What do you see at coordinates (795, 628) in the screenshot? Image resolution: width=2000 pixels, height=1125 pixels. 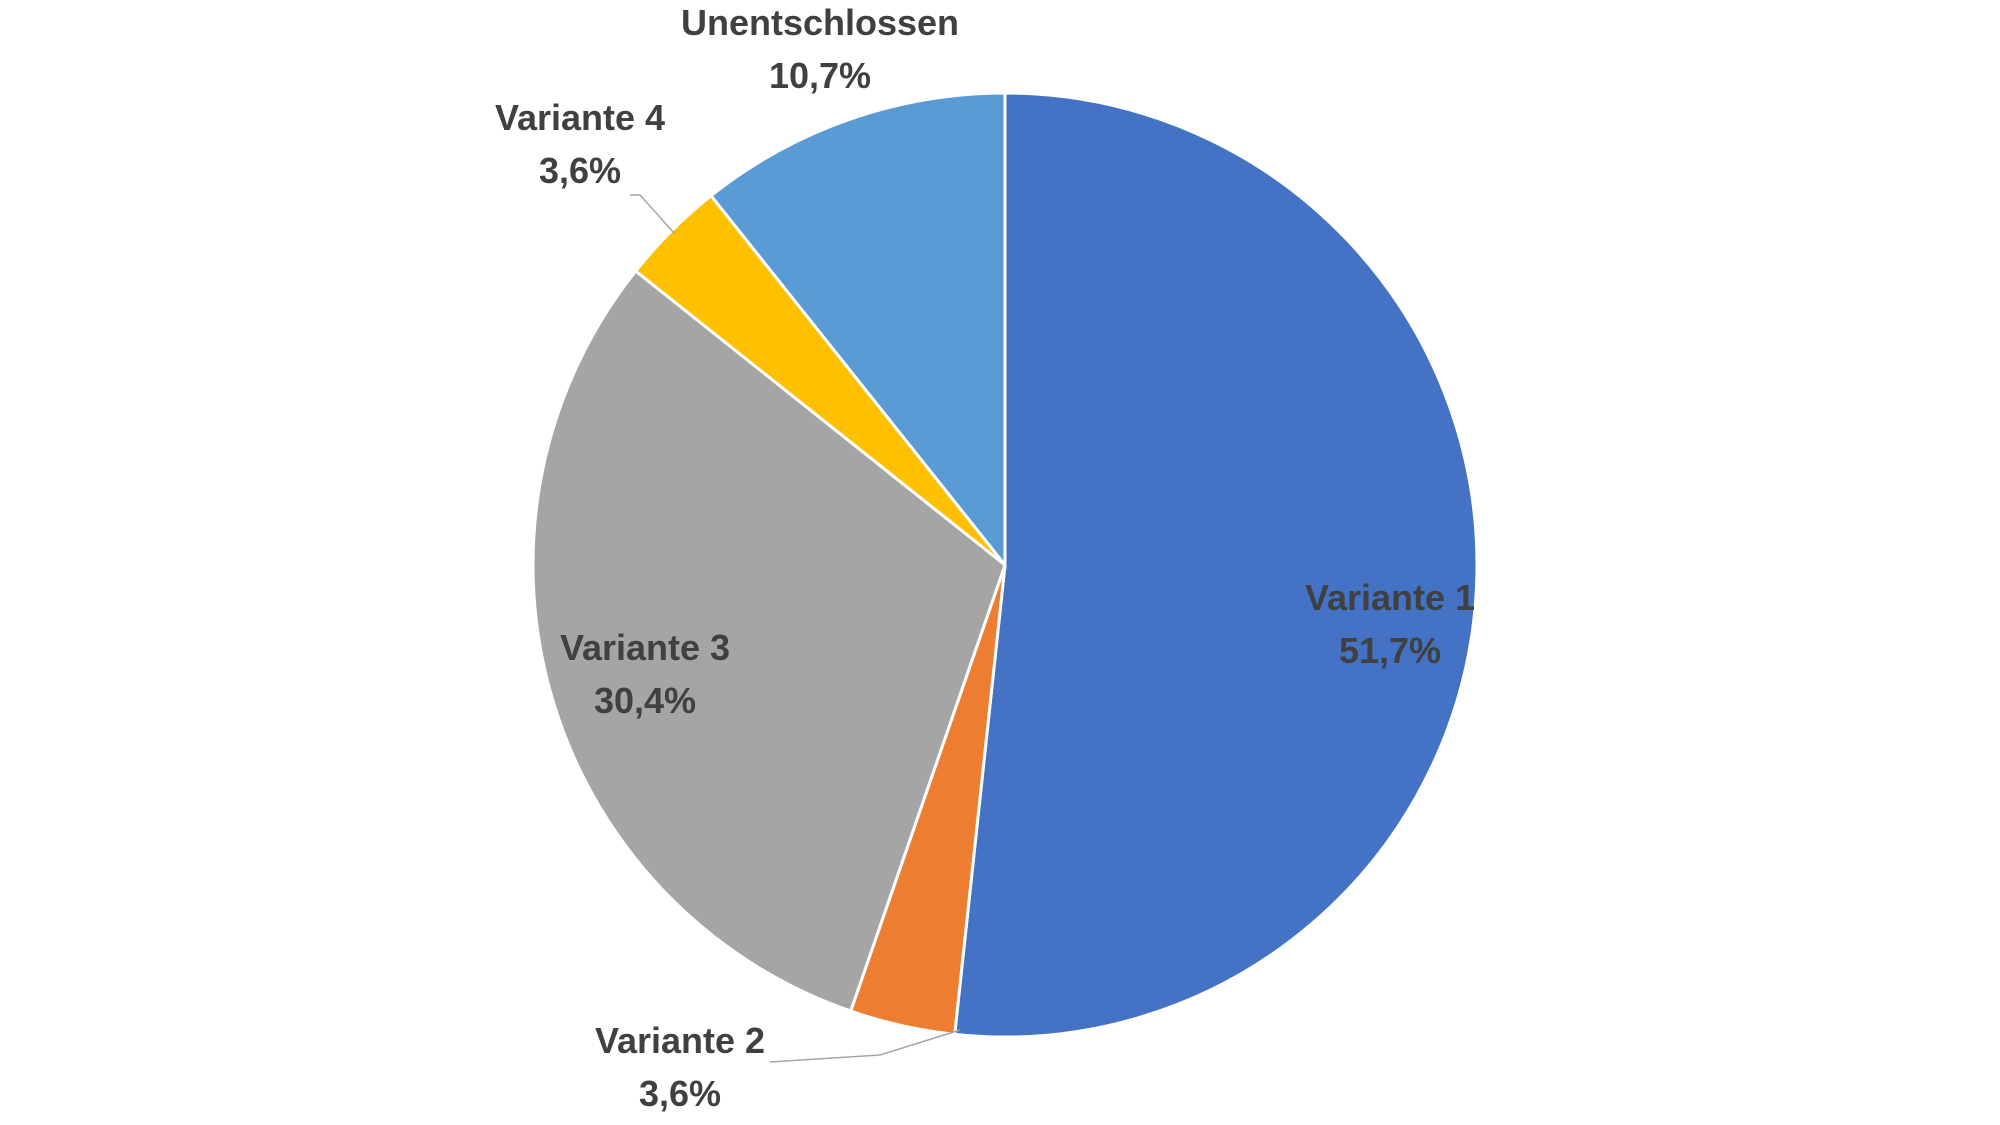 I see `leader-lines` at bounding box center [795, 628].